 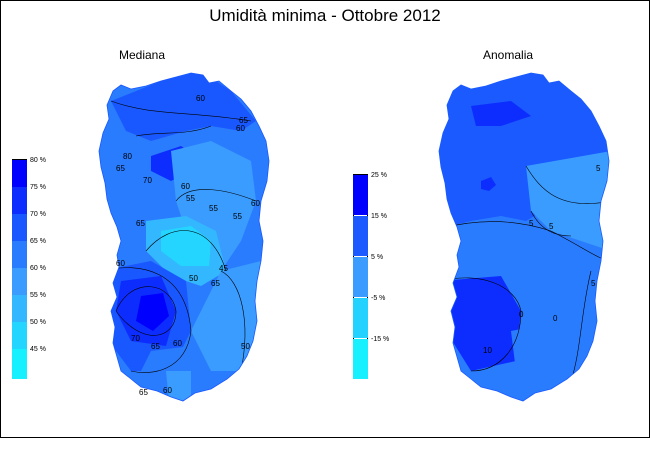 What do you see at coordinates (508, 55) in the screenshot?
I see `map-title-anomalia: Anomalia` at bounding box center [508, 55].